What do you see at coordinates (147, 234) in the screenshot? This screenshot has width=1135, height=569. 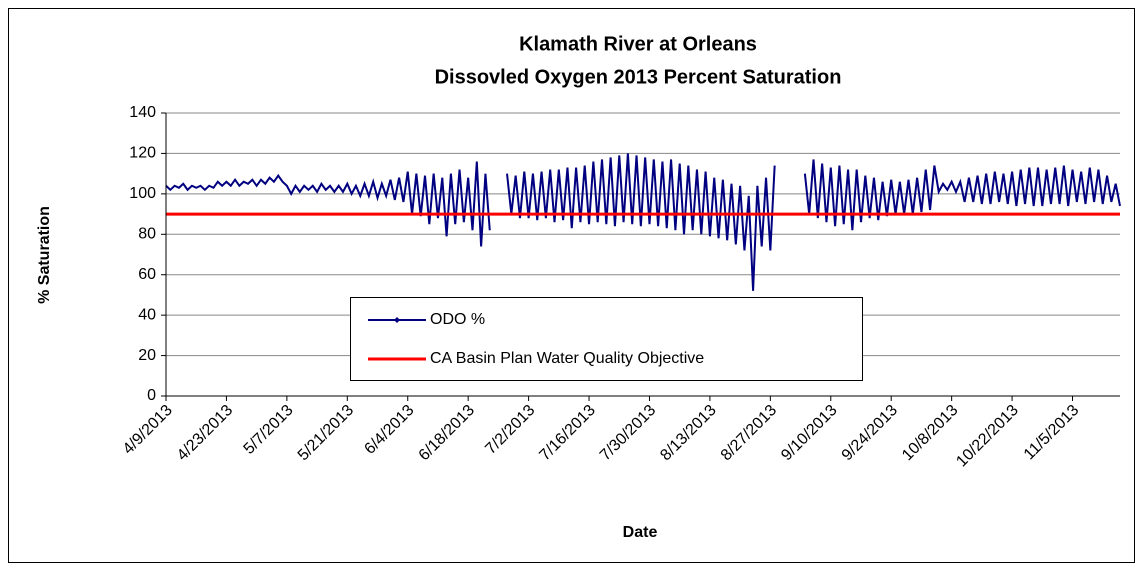 I see `y-tick-label: 80` at bounding box center [147, 234].